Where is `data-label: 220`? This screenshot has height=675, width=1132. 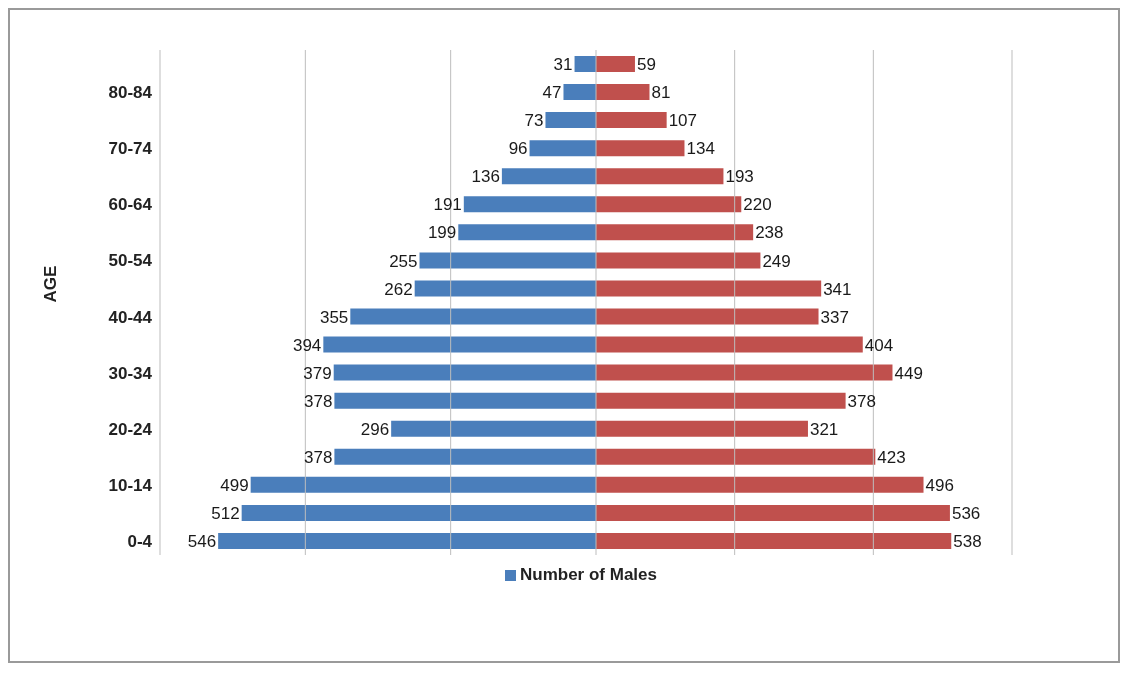
data-label: 220 is located at coordinates (757, 205).